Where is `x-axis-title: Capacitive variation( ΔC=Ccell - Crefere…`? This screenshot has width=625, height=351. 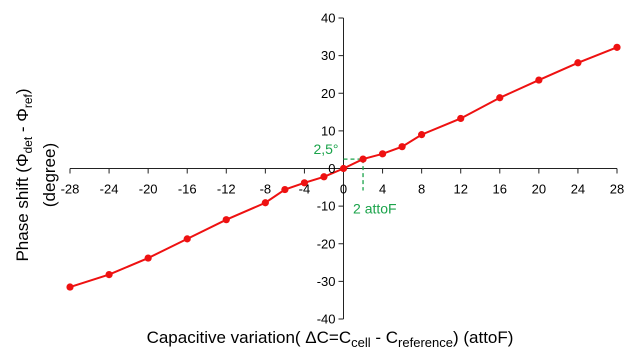
x-axis-title: Capacitive variation( ΔC=Ccell - Crefere… is located at coordinates (330, 339).